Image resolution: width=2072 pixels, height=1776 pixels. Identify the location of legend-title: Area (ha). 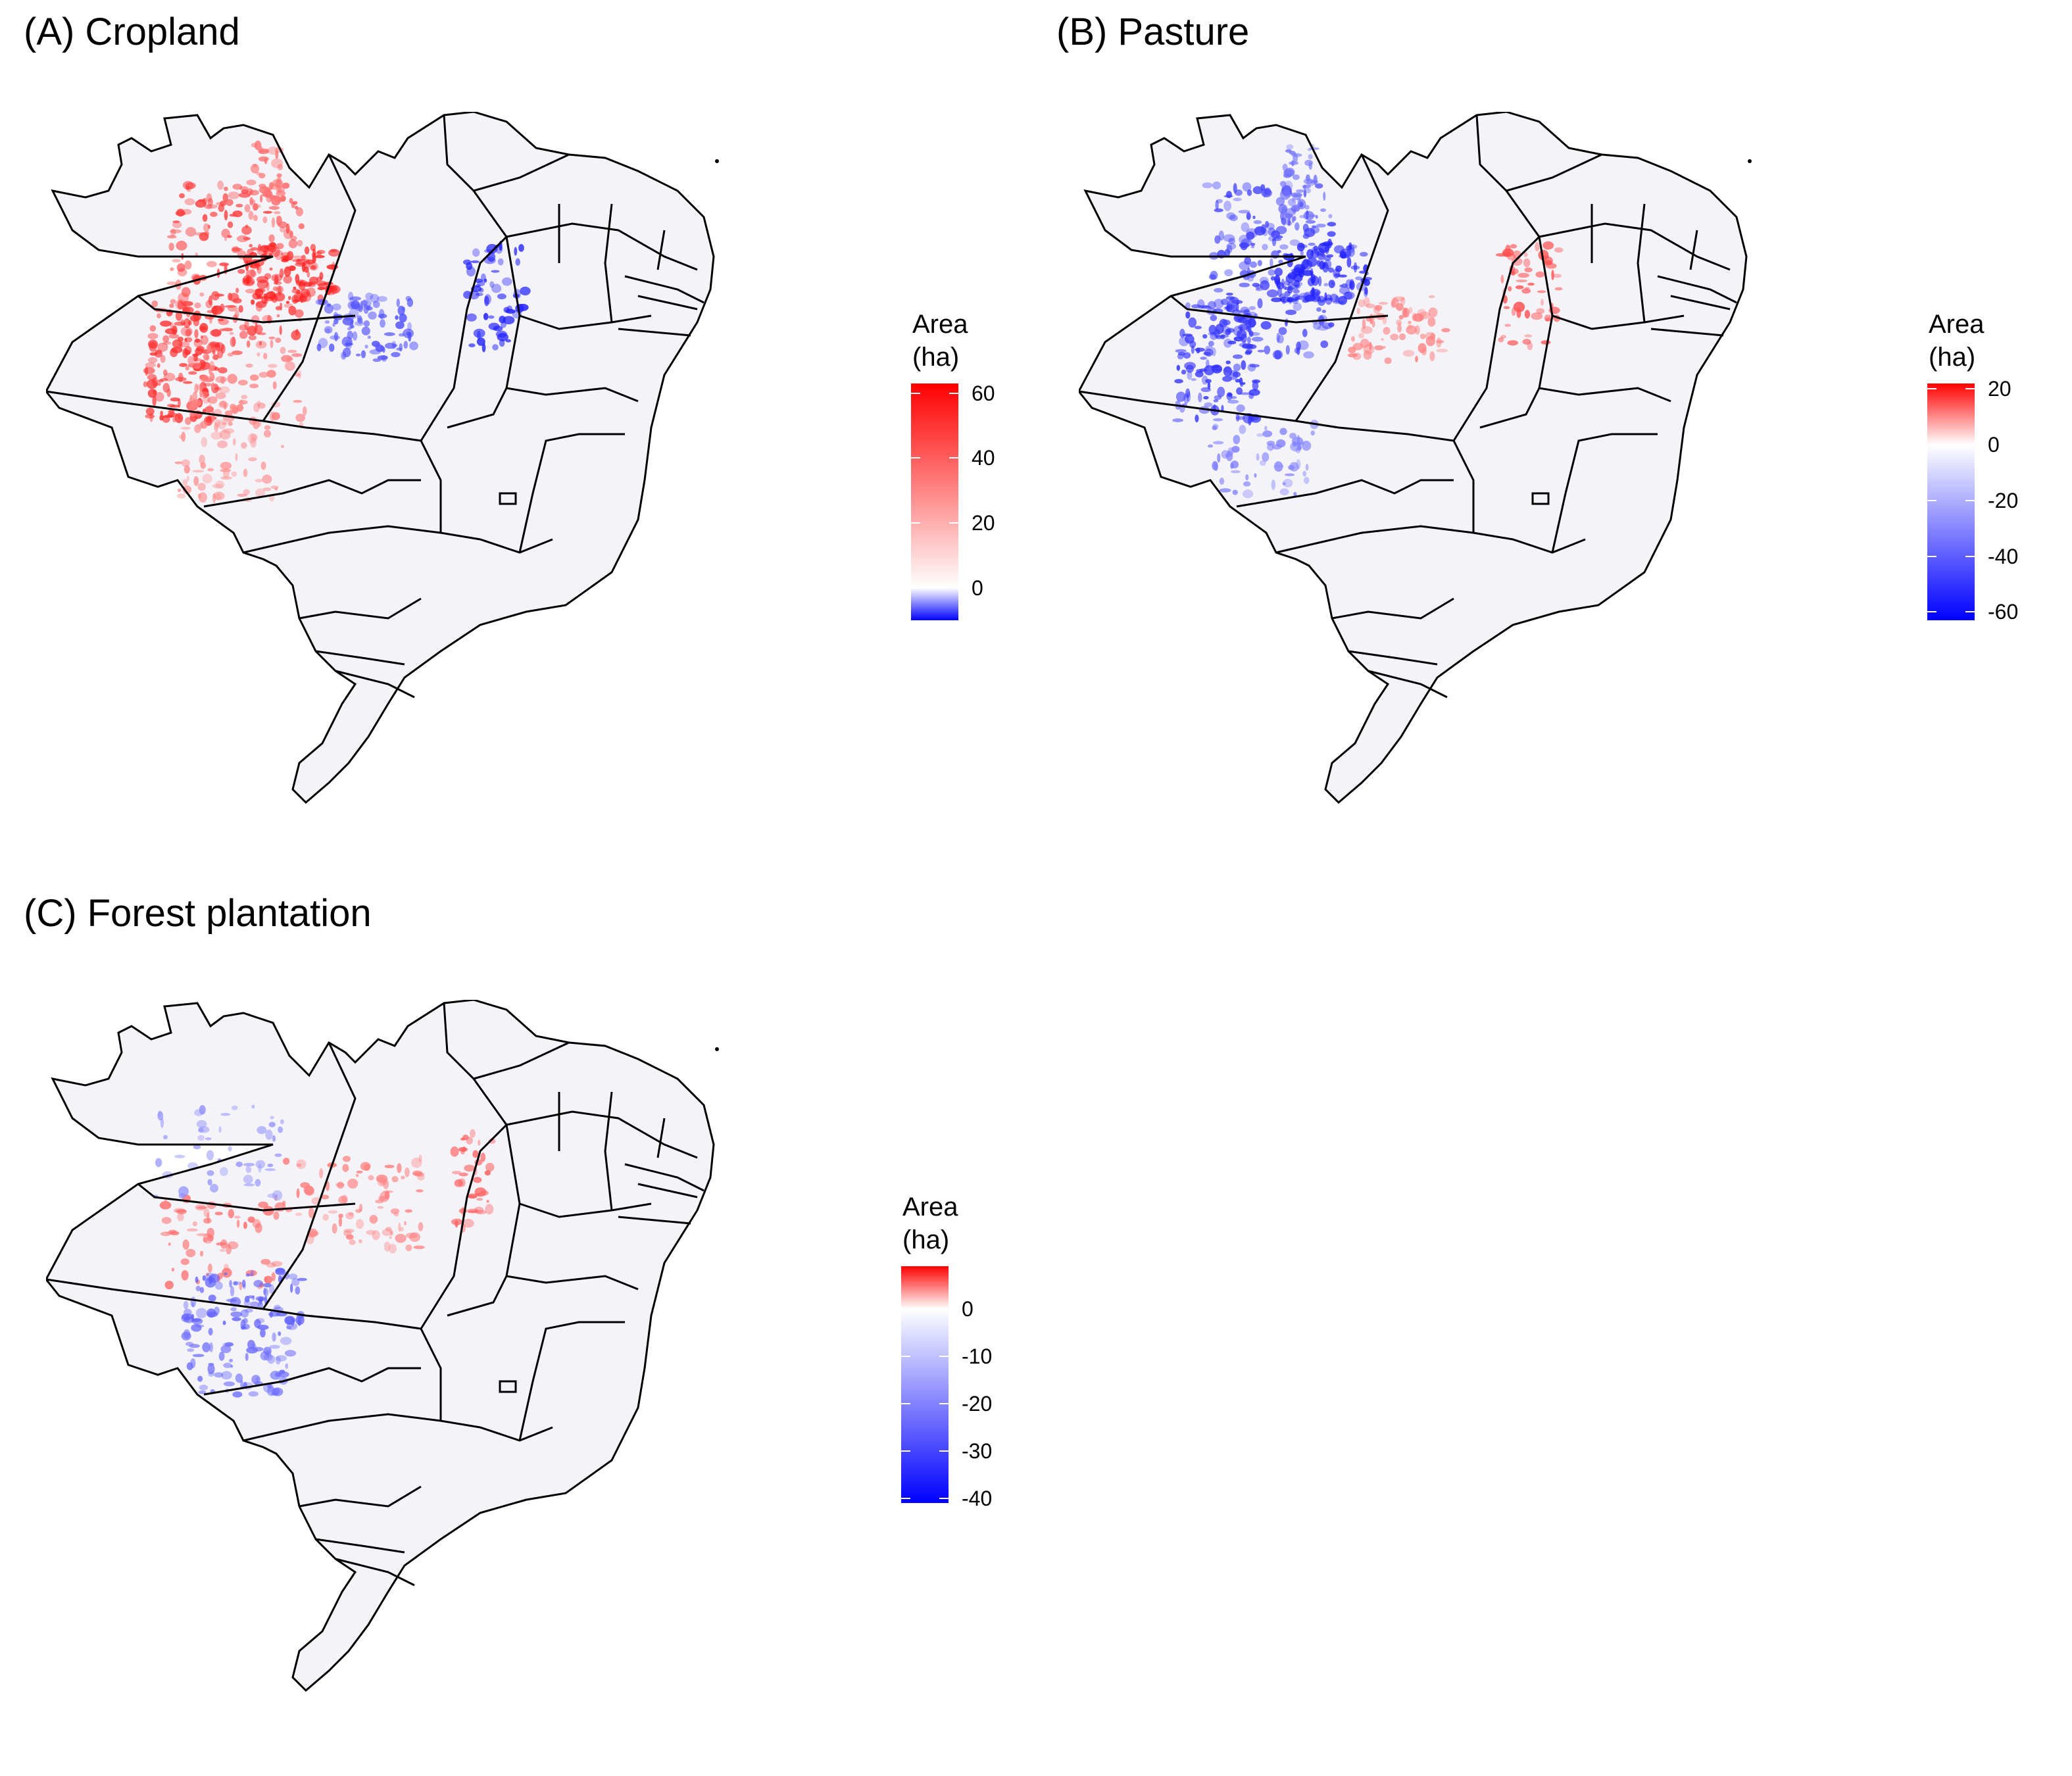
(940, 341).